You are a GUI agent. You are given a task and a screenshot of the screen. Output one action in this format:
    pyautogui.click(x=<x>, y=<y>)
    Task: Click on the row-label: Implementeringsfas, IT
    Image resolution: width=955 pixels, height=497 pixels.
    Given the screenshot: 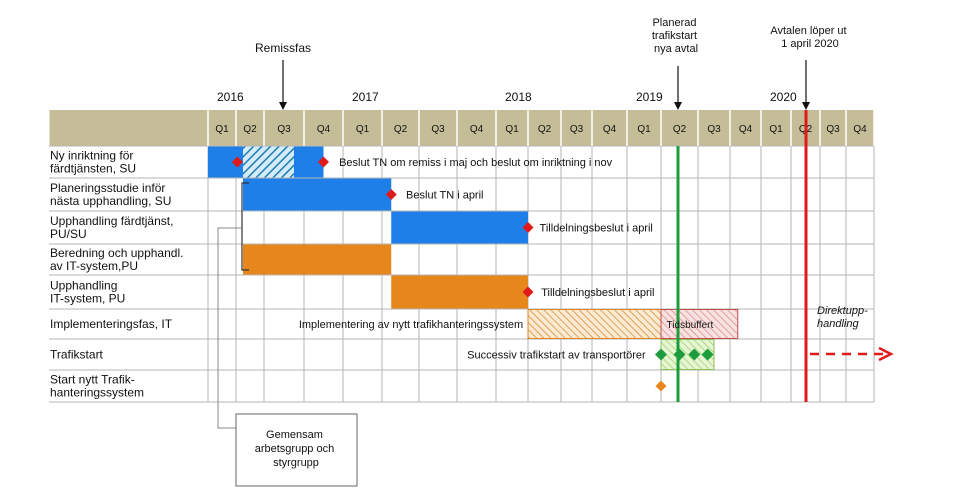 What is the action you would take?
    pyautogui.click(x=111, y=324)
    